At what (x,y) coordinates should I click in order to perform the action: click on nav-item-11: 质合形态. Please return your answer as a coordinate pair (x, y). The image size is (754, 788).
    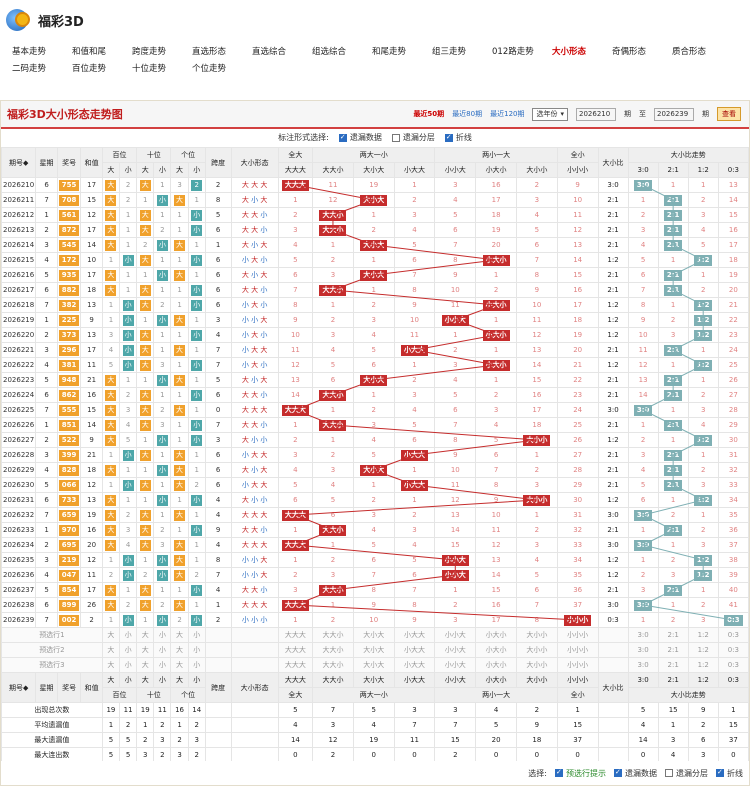
    Looking at the image, I should click on (689, 52).